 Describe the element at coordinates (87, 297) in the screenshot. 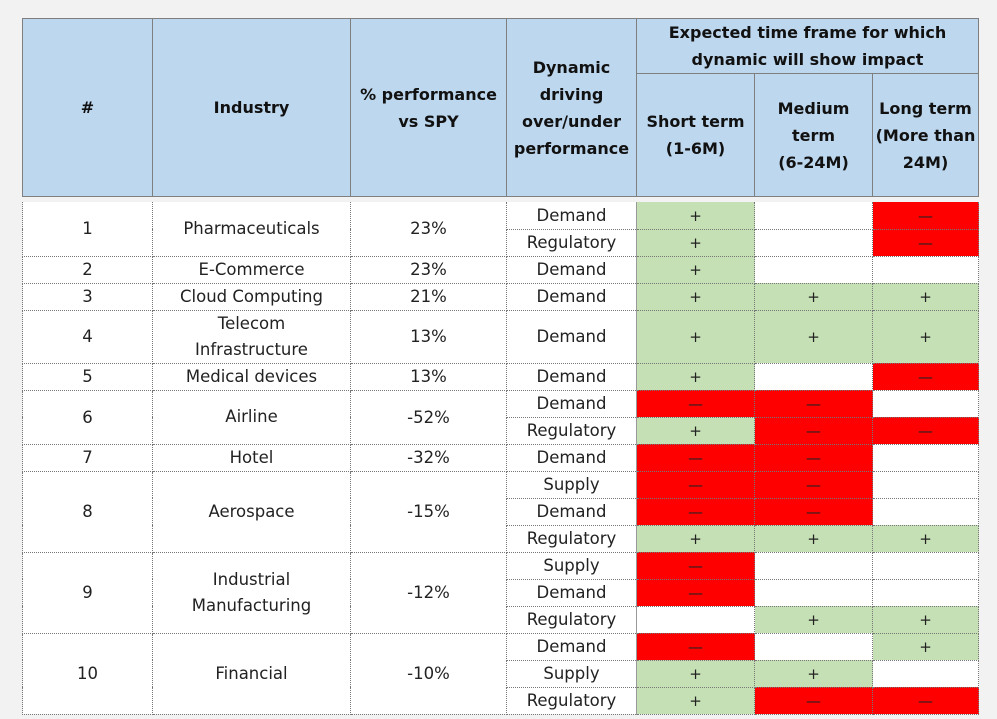

I see `row-number: 3` at that location.